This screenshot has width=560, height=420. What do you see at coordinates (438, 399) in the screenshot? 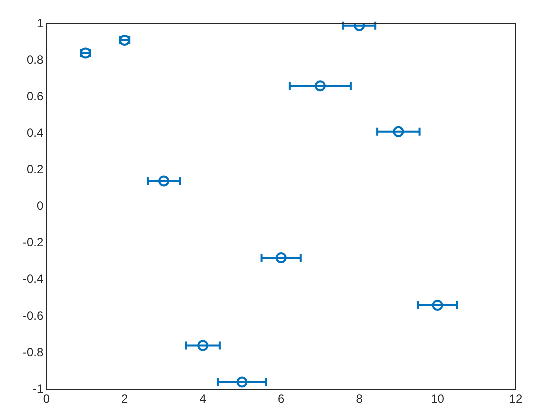
I see `x-tick-label: 10` at bounding box center [438, 399].